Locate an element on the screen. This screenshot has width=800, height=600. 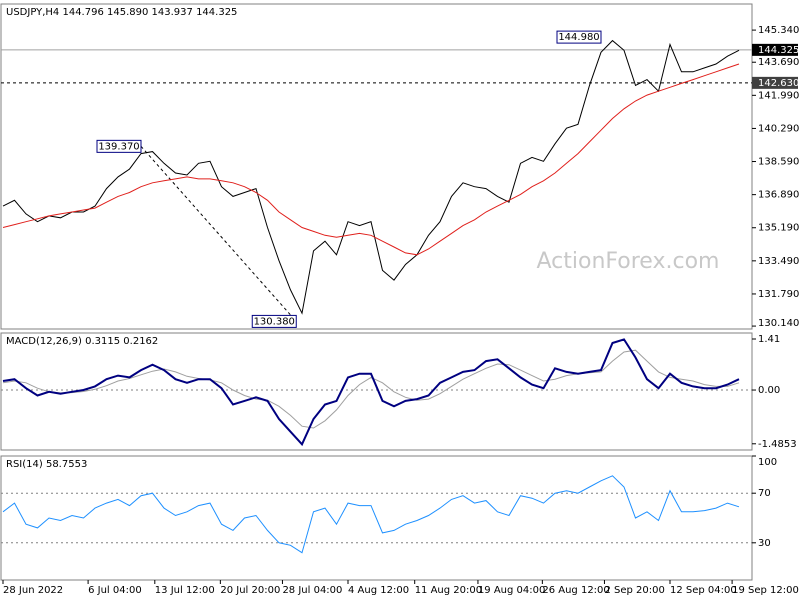
panel-title: RSI(14) 58.7553 is located at coordinates (46, 464).